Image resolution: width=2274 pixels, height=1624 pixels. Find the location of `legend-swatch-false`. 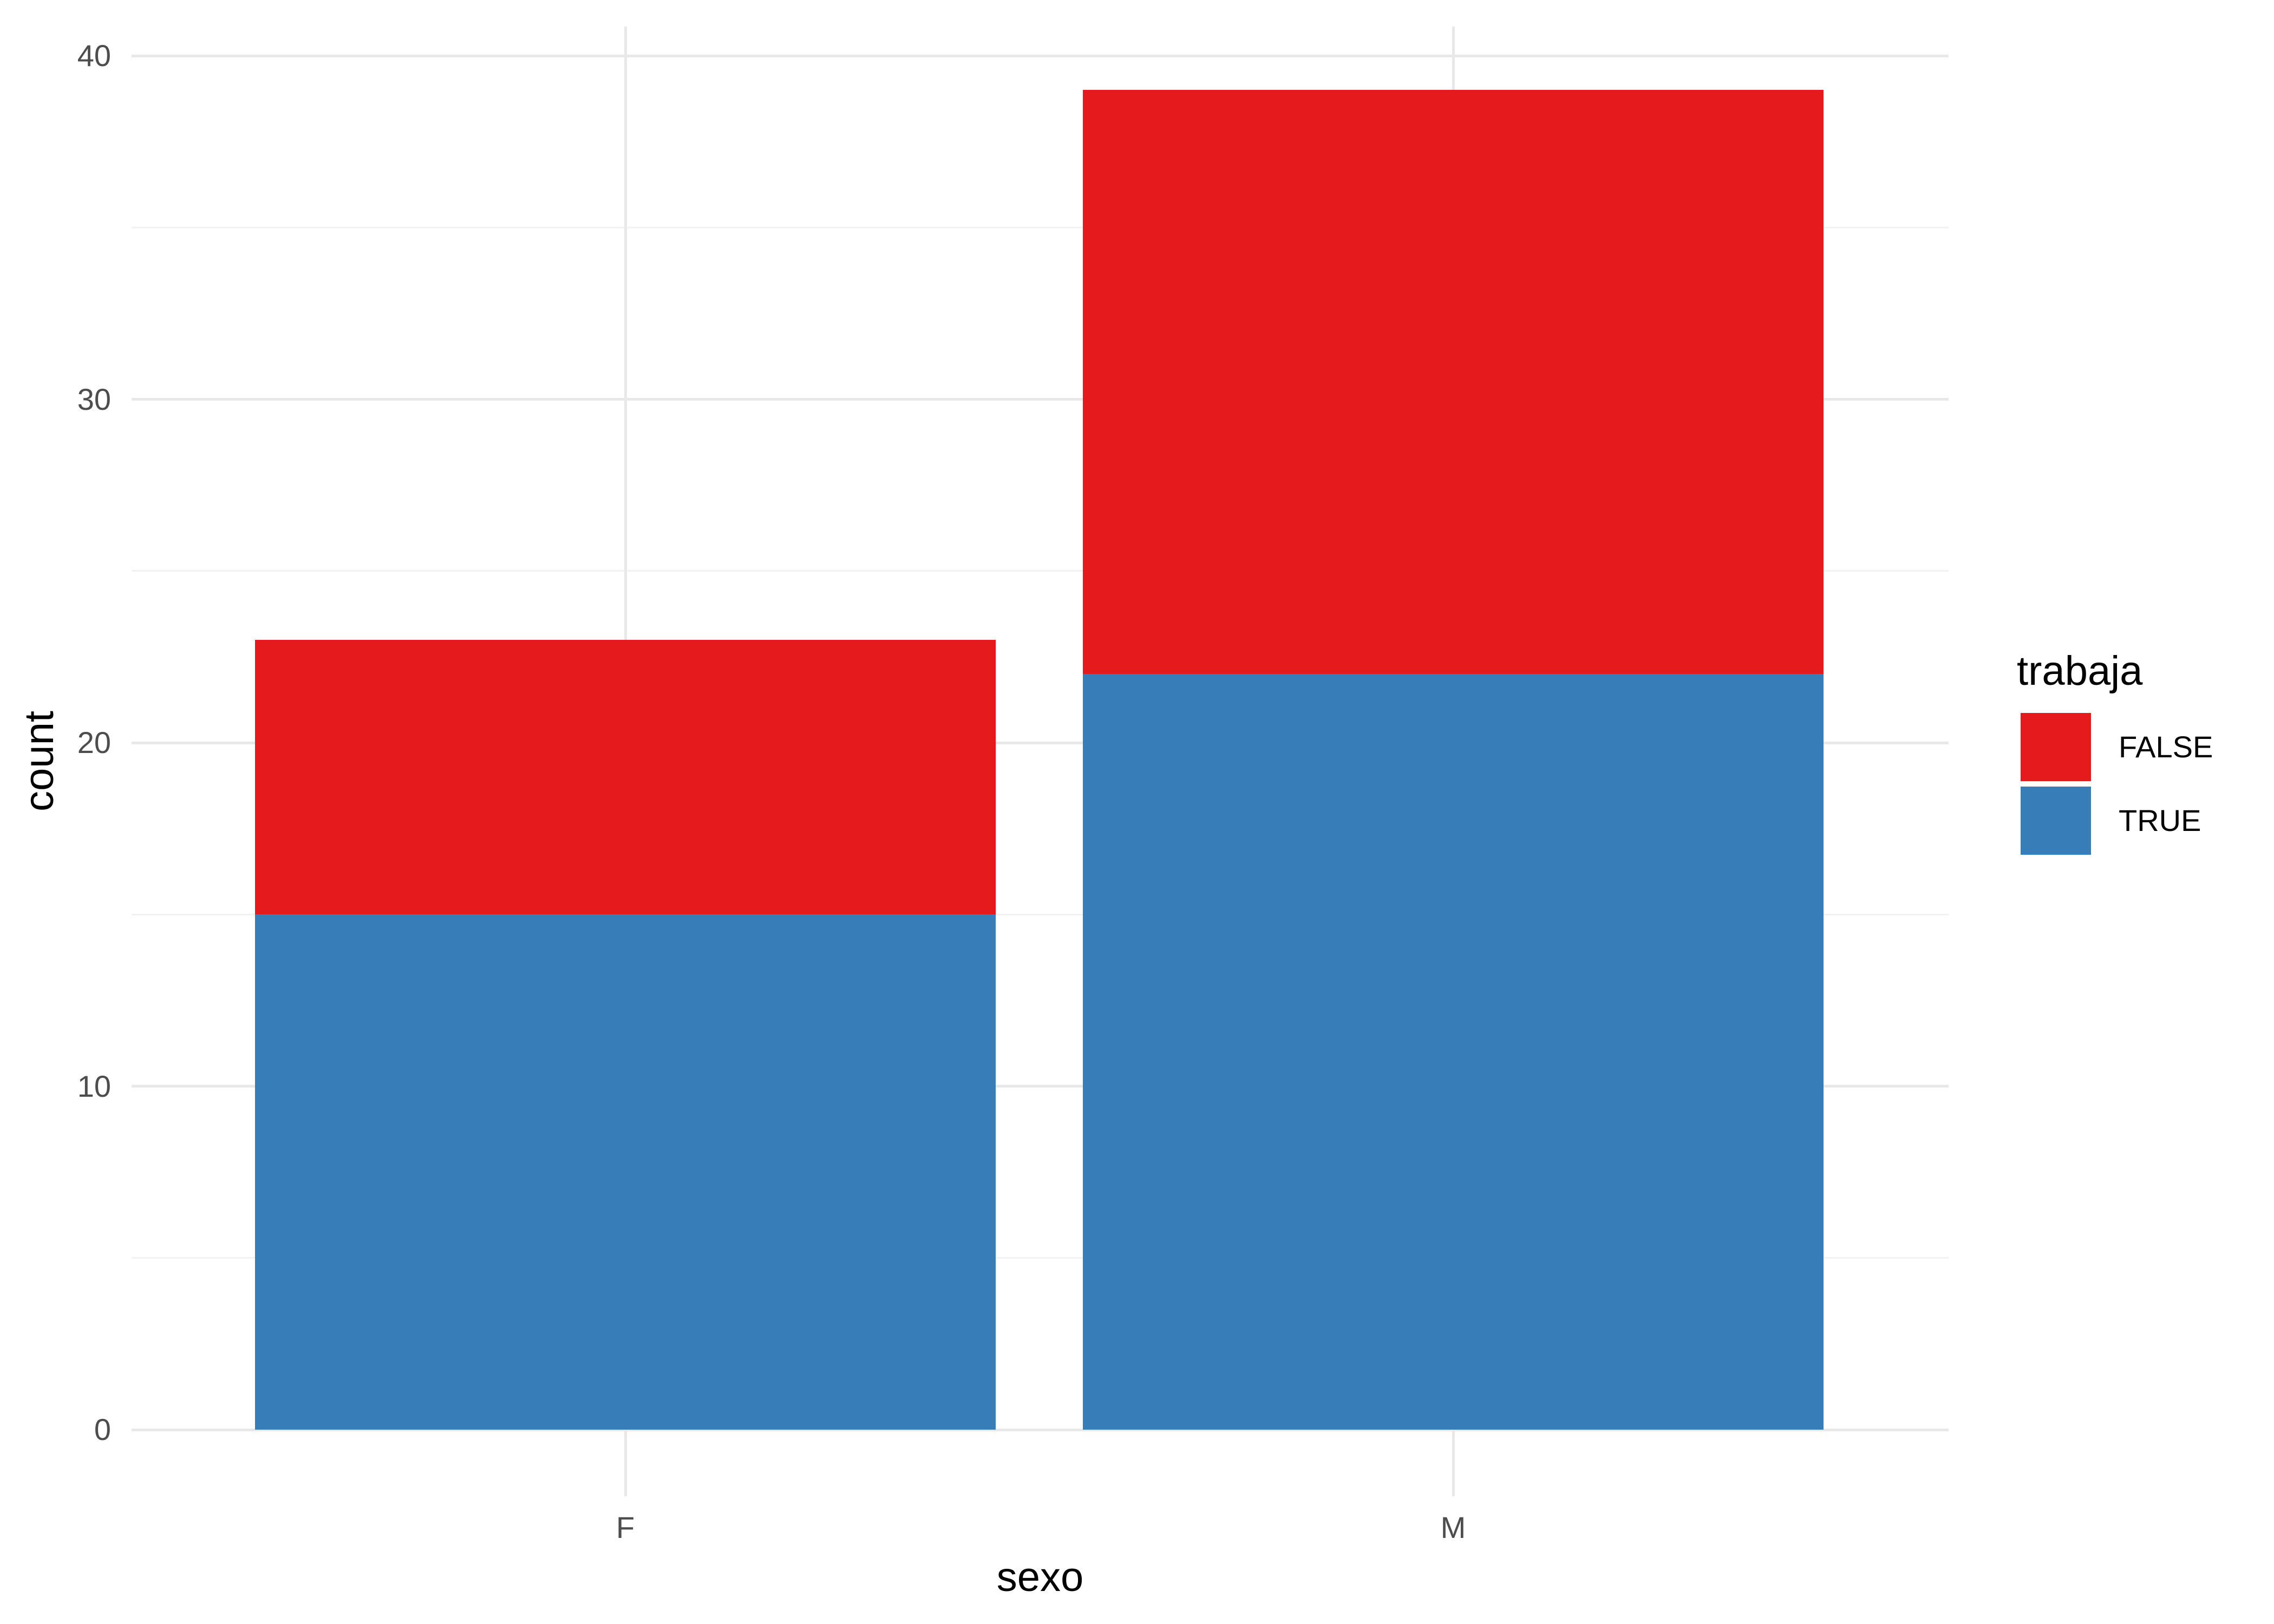

legend-swatch-false is located at coordinates (2056, 747).